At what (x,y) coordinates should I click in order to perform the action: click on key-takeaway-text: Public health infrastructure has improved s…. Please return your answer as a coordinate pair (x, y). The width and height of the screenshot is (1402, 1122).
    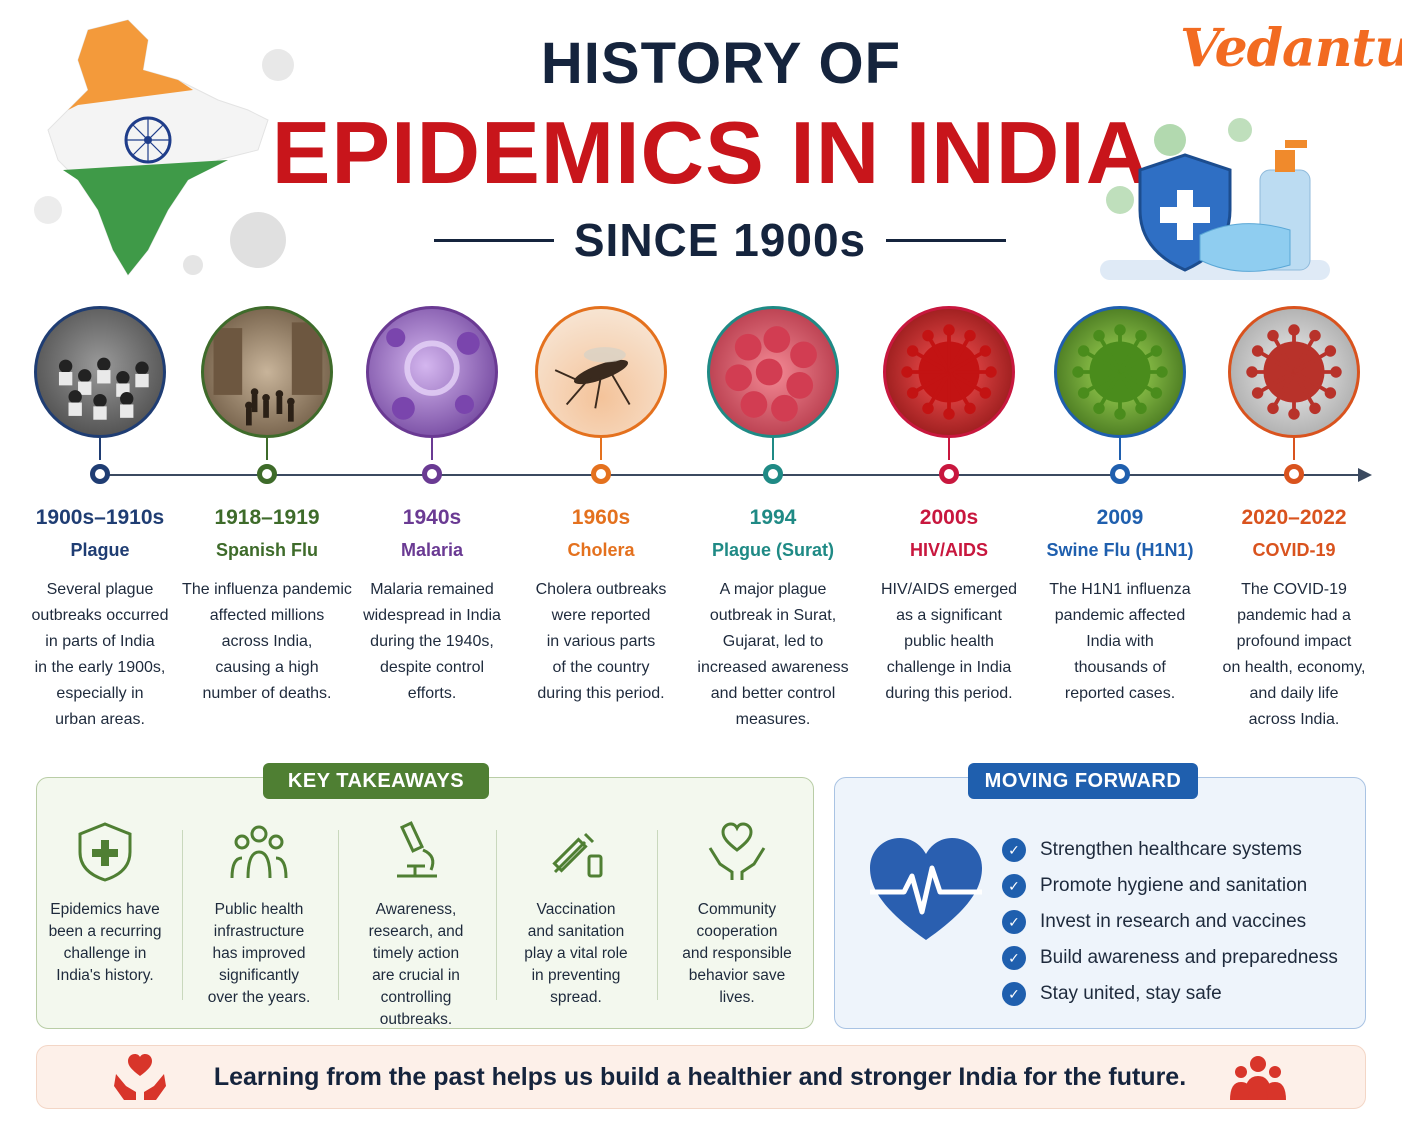
    Looking at the image, I should click on (259, 954).